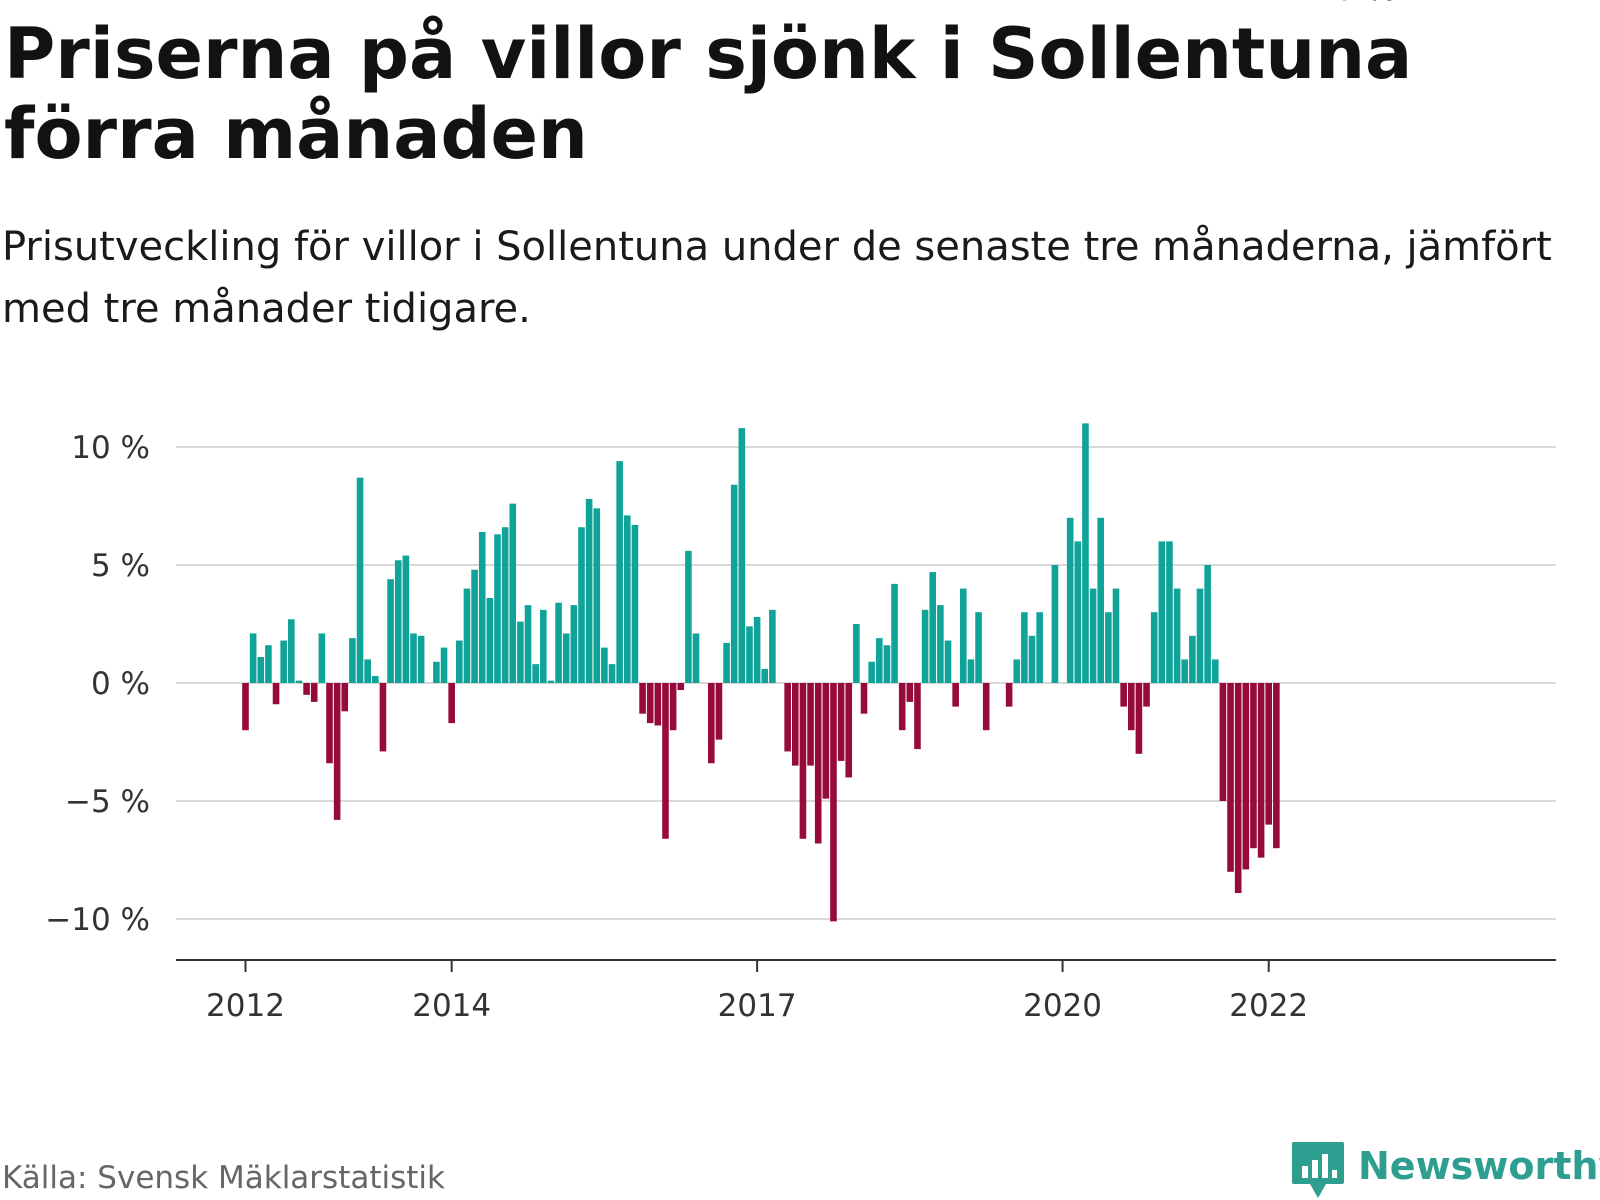 The height and width of the screenshot is (1200, 1600). Describe the element at coordinates (866, 991) in the screenshot. I see `x-axis: 2012 2014 2017 2020 2022` at that location.